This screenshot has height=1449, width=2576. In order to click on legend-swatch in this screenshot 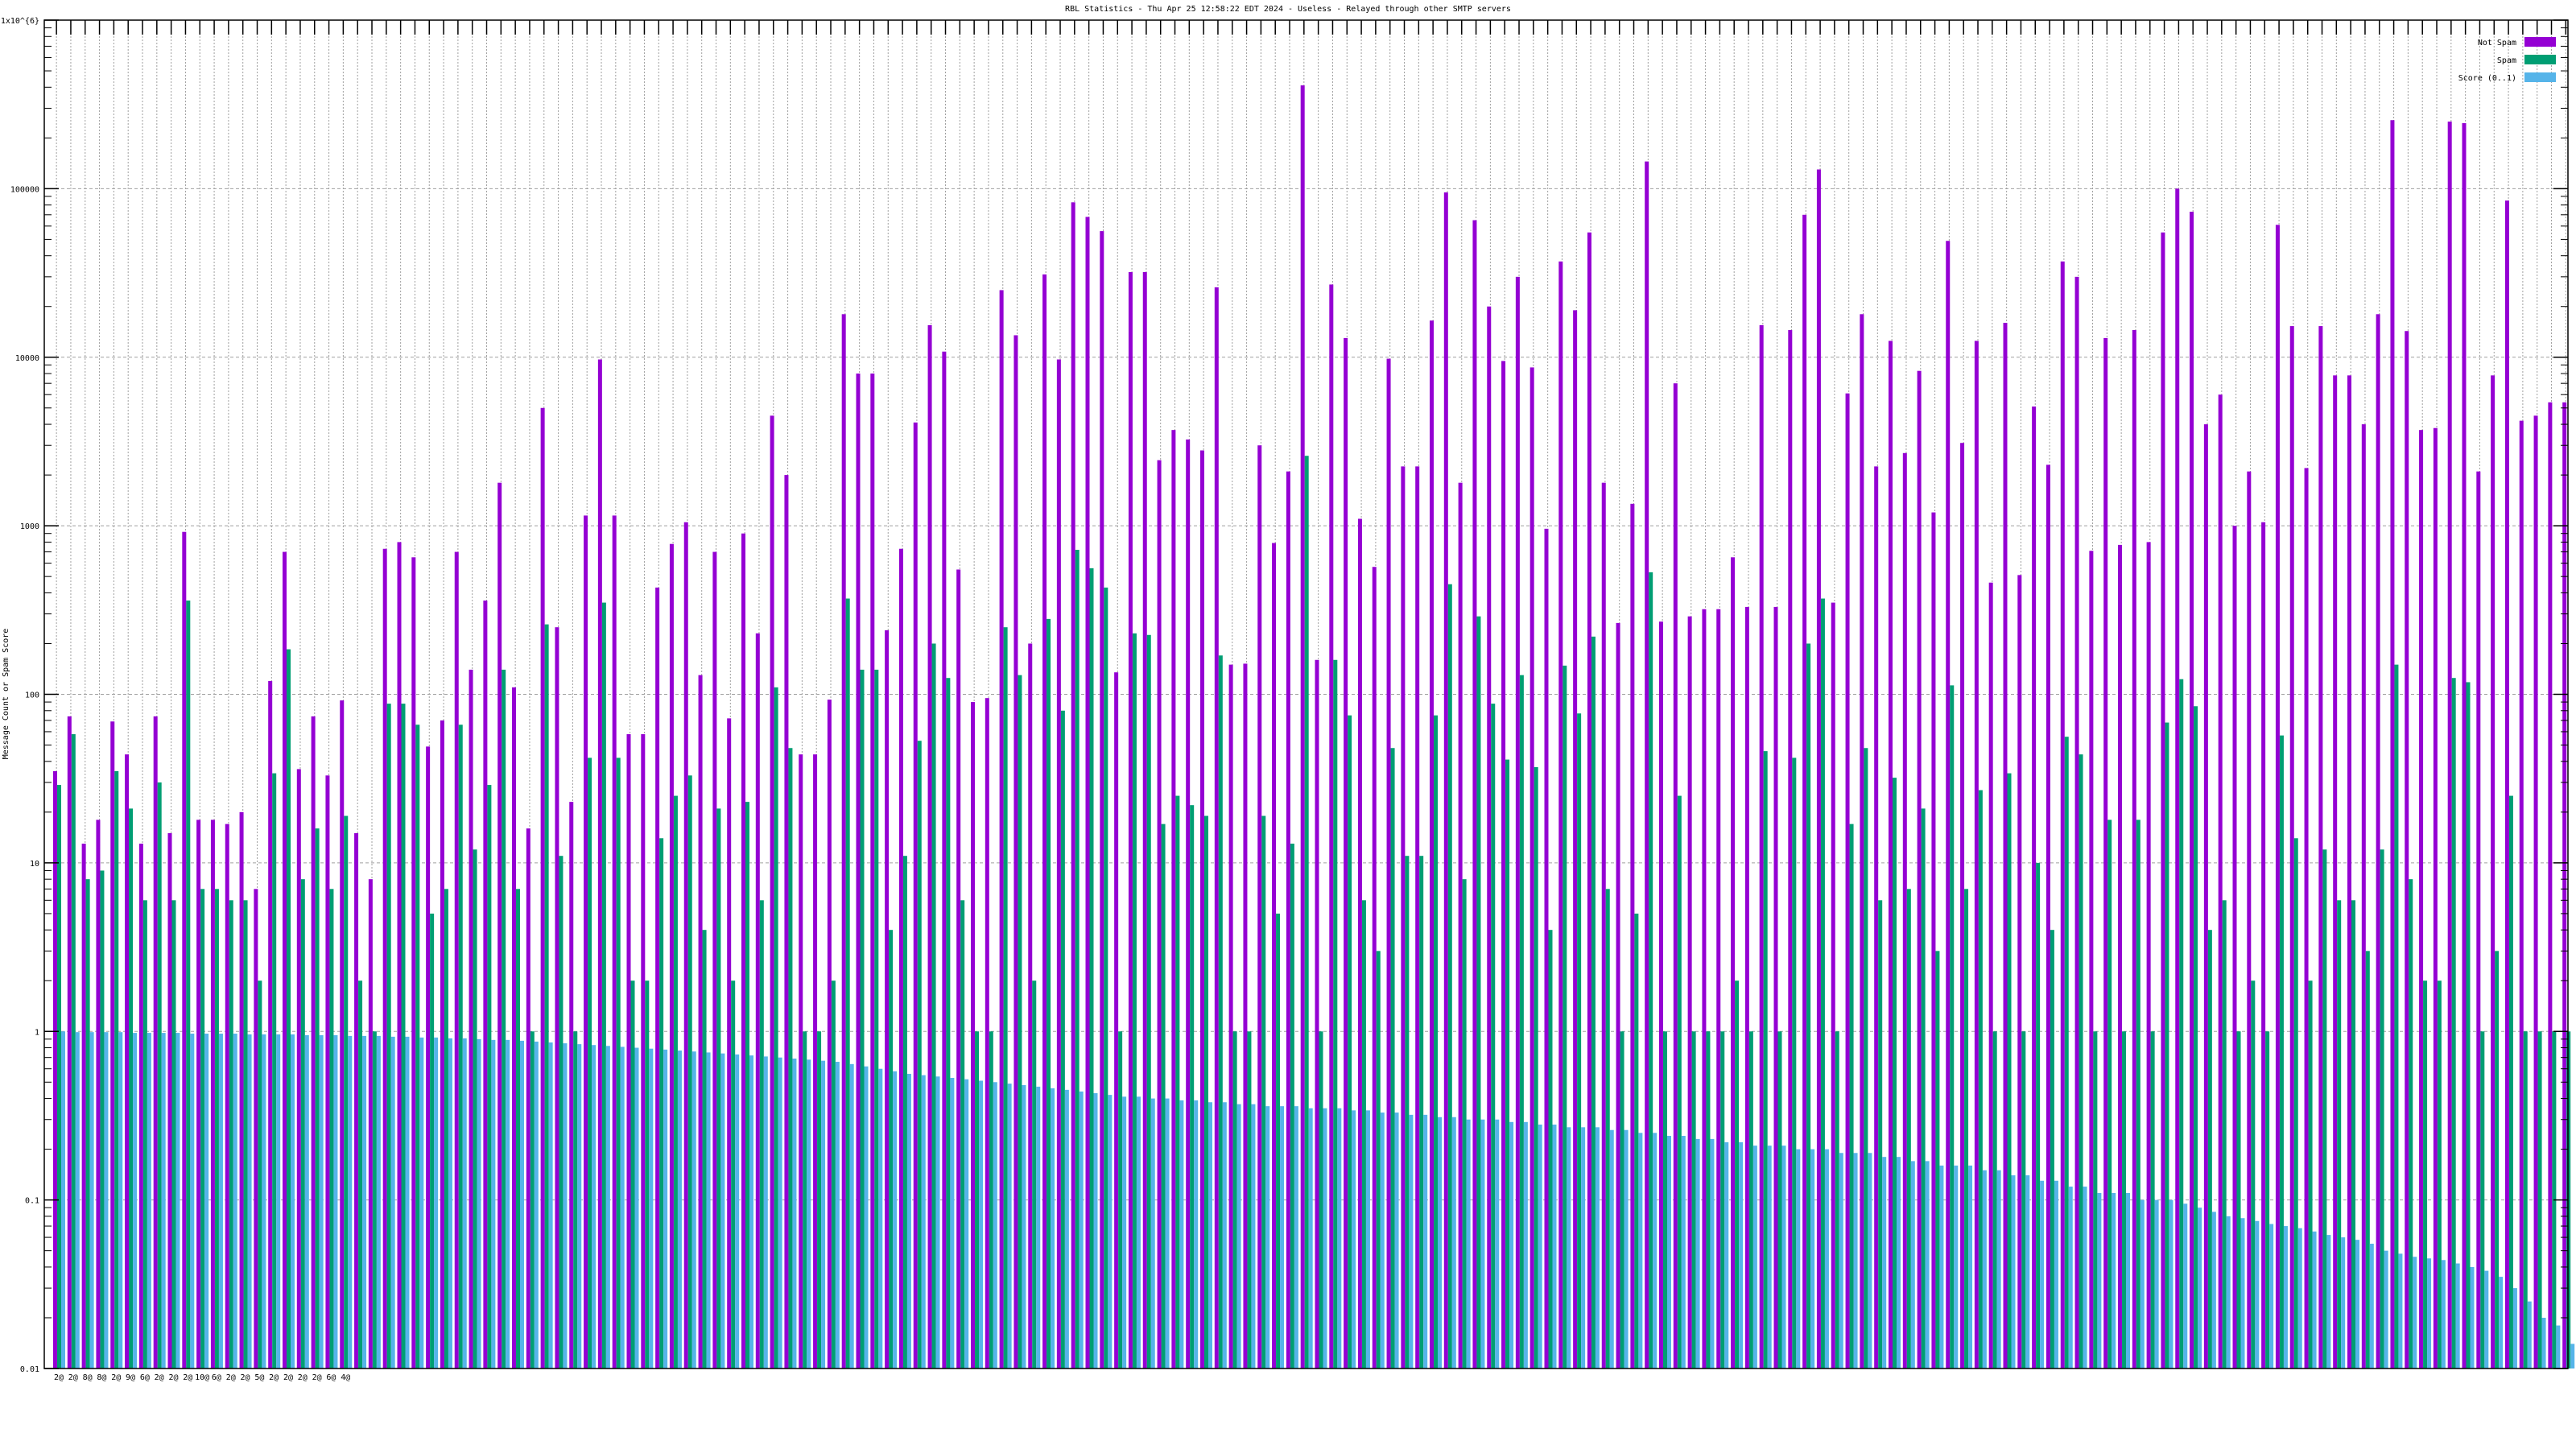, I will do `click(2540, 59)`.